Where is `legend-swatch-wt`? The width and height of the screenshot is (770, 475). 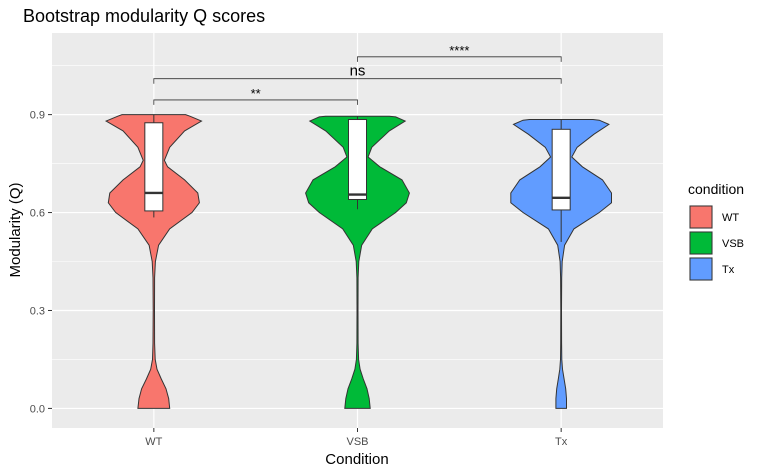 legend-swatch-wt is located at coordinates (701, 217).